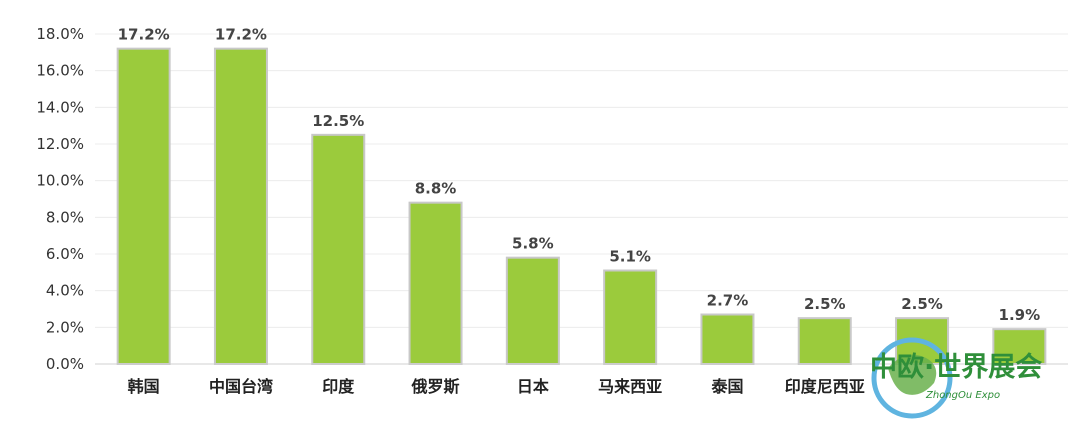 The height and width of the screenshot is (426, 1080). Describe the element at coordinates (60, 144) in the screenshot. I see `y-tick-label: 12.0%` at that location.